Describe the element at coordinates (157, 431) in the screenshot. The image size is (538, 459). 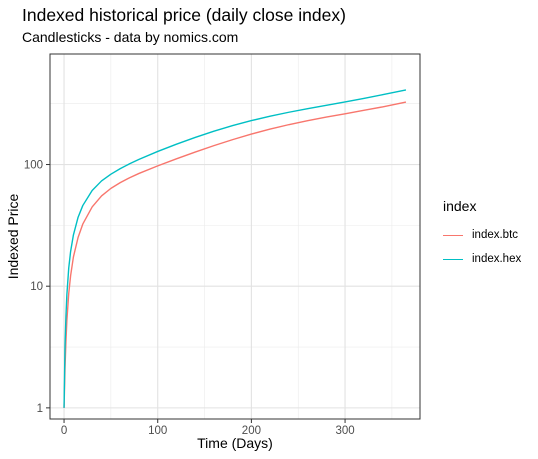
I see `x-tick-label-1: 100` at that location.